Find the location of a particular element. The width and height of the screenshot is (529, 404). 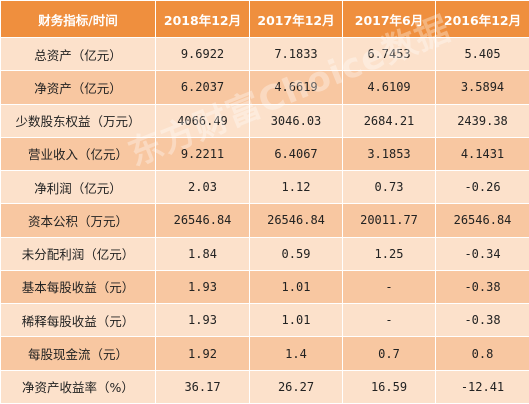

table-cell: 1.12 is located at coordinates (296, 187).